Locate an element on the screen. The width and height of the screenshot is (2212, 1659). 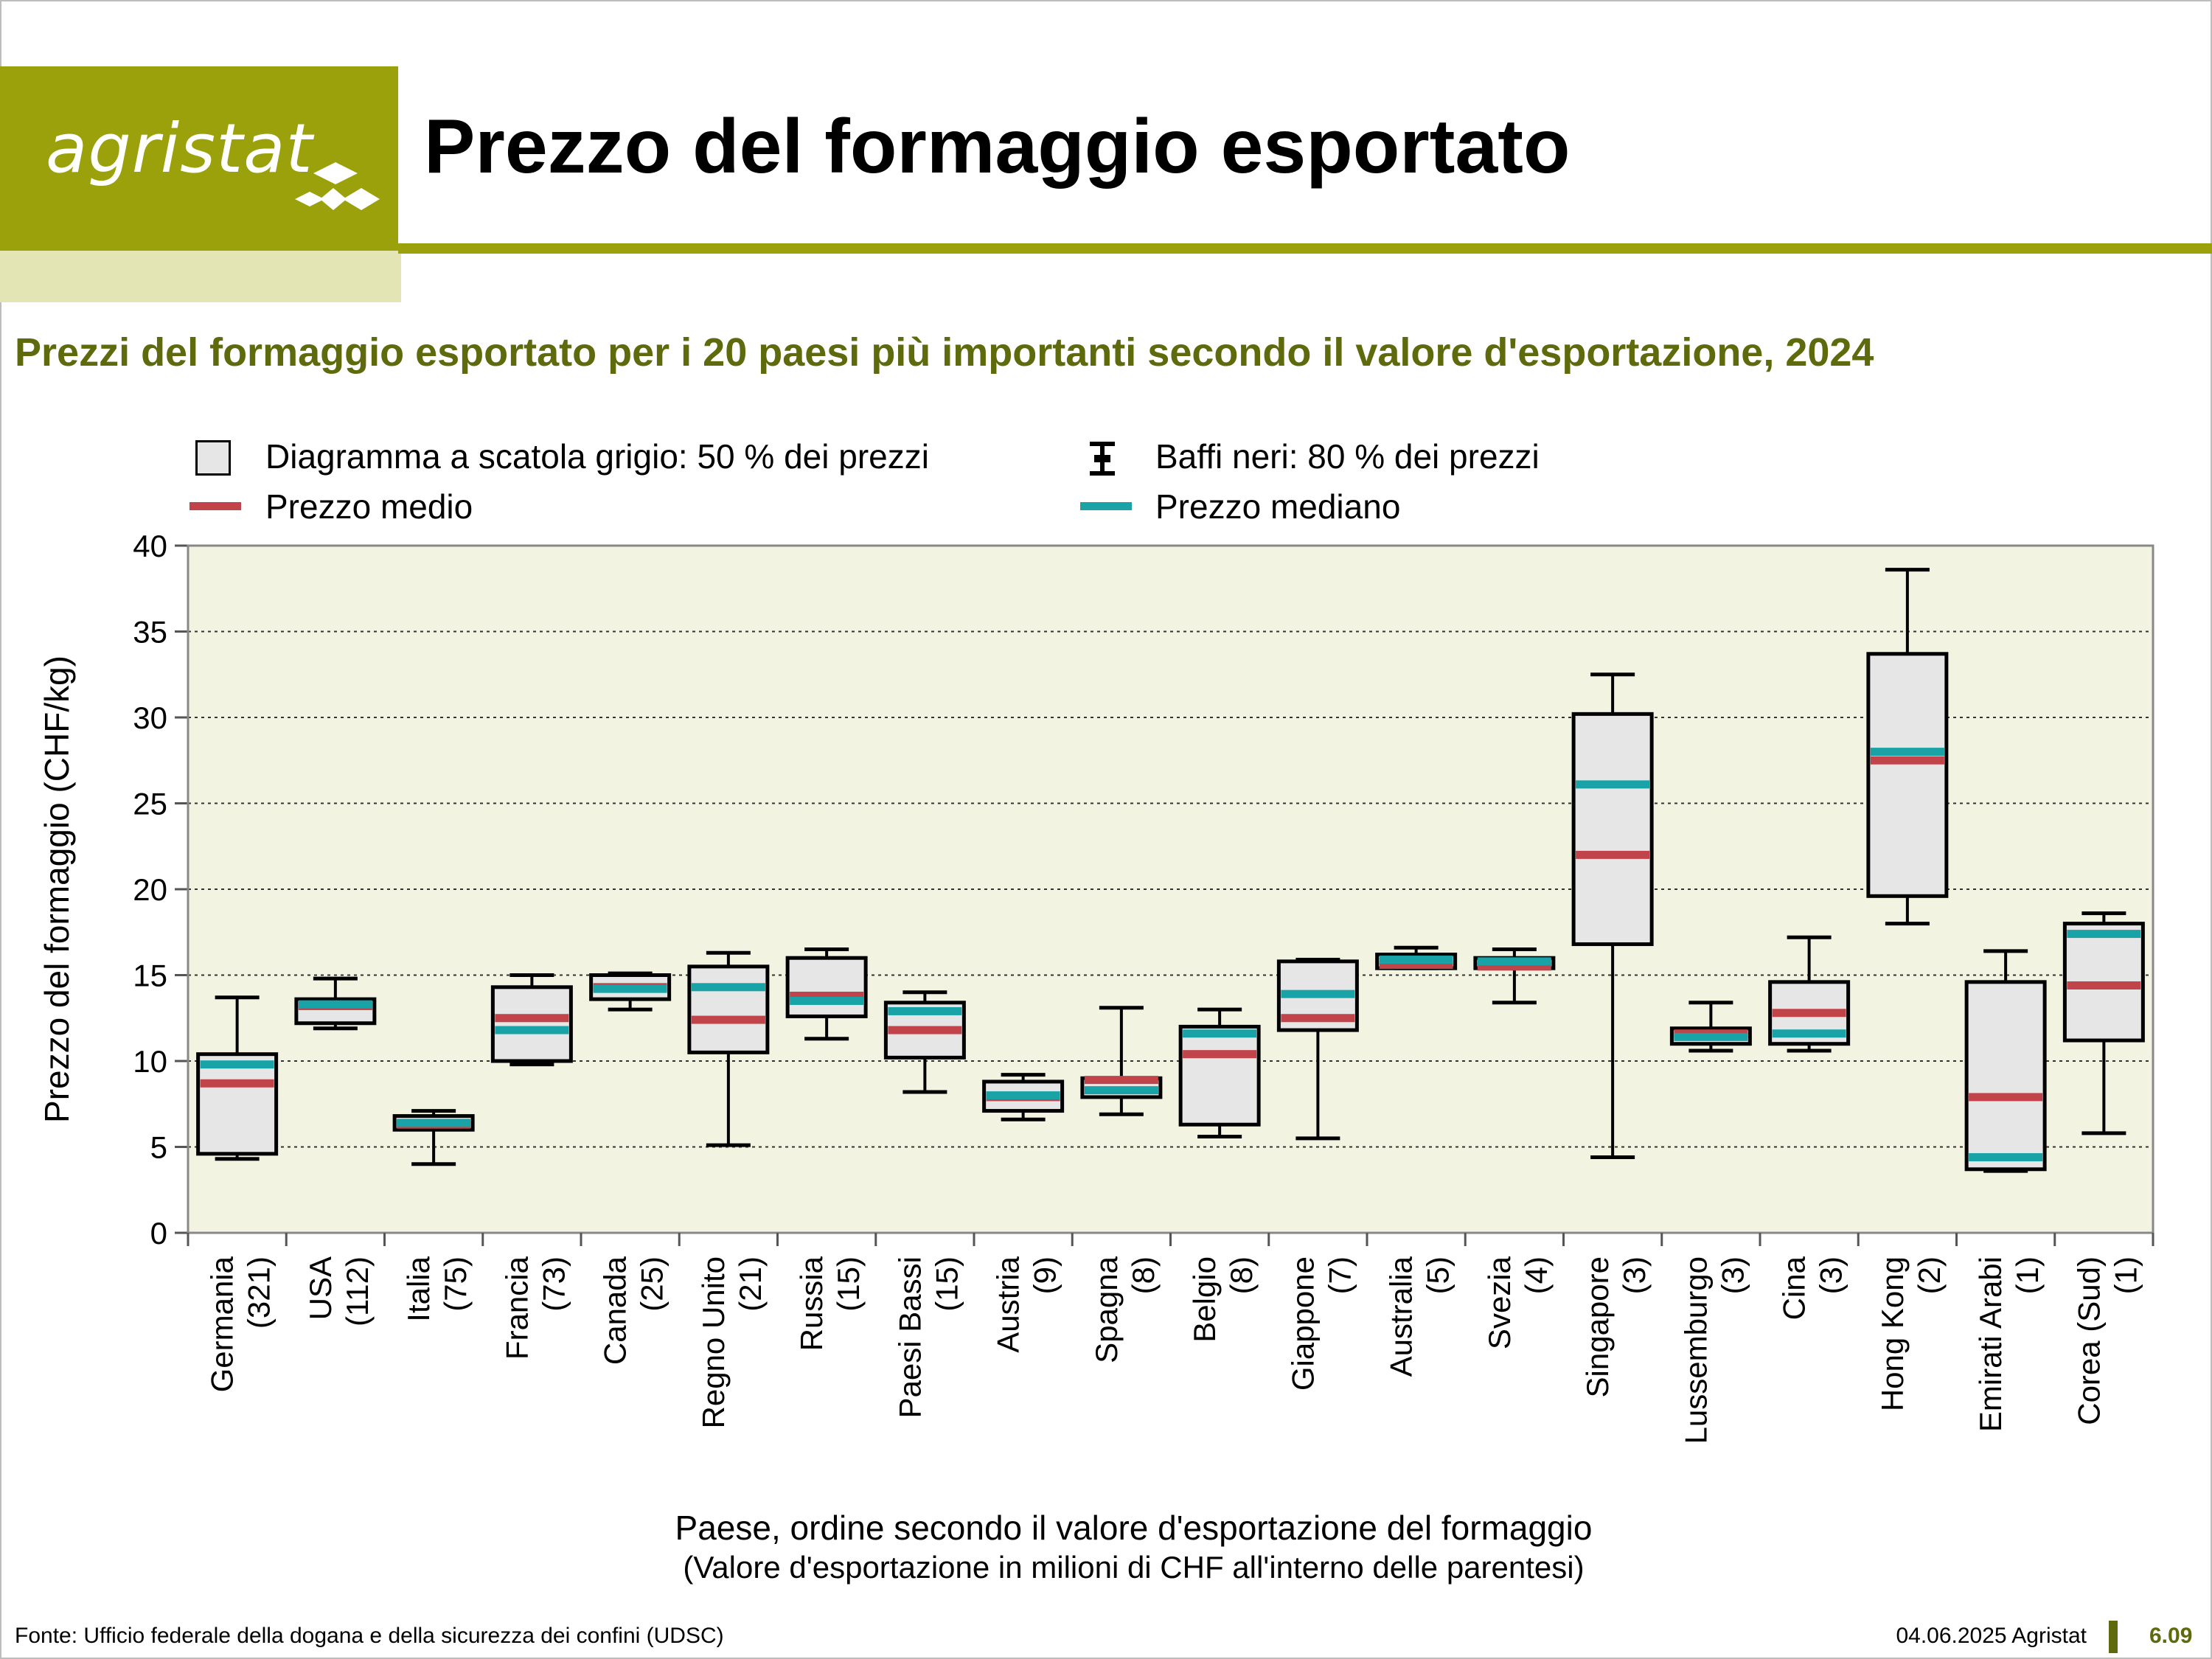
x-category-label: Australia is located at coordinates (1401, 1316).